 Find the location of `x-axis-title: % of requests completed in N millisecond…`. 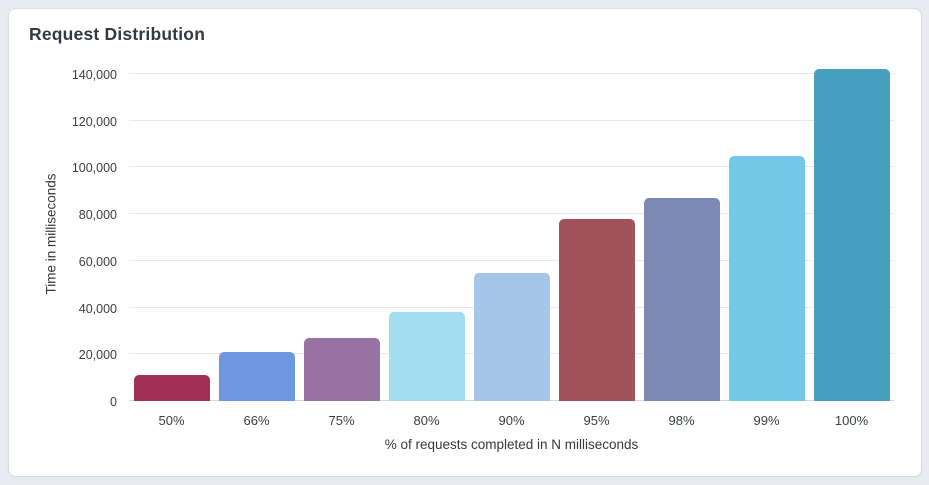

x-axis-title: % of requests completed in N millisecond… is located at coordinates (511, 444).